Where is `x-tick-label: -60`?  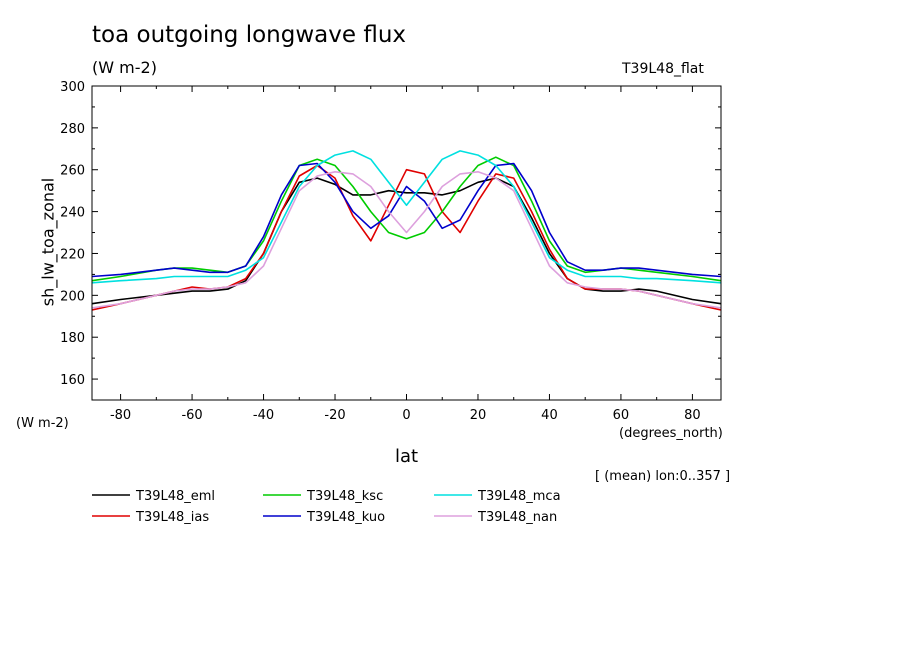
x-tick-label: -60 is located at coordinates (191, 415).